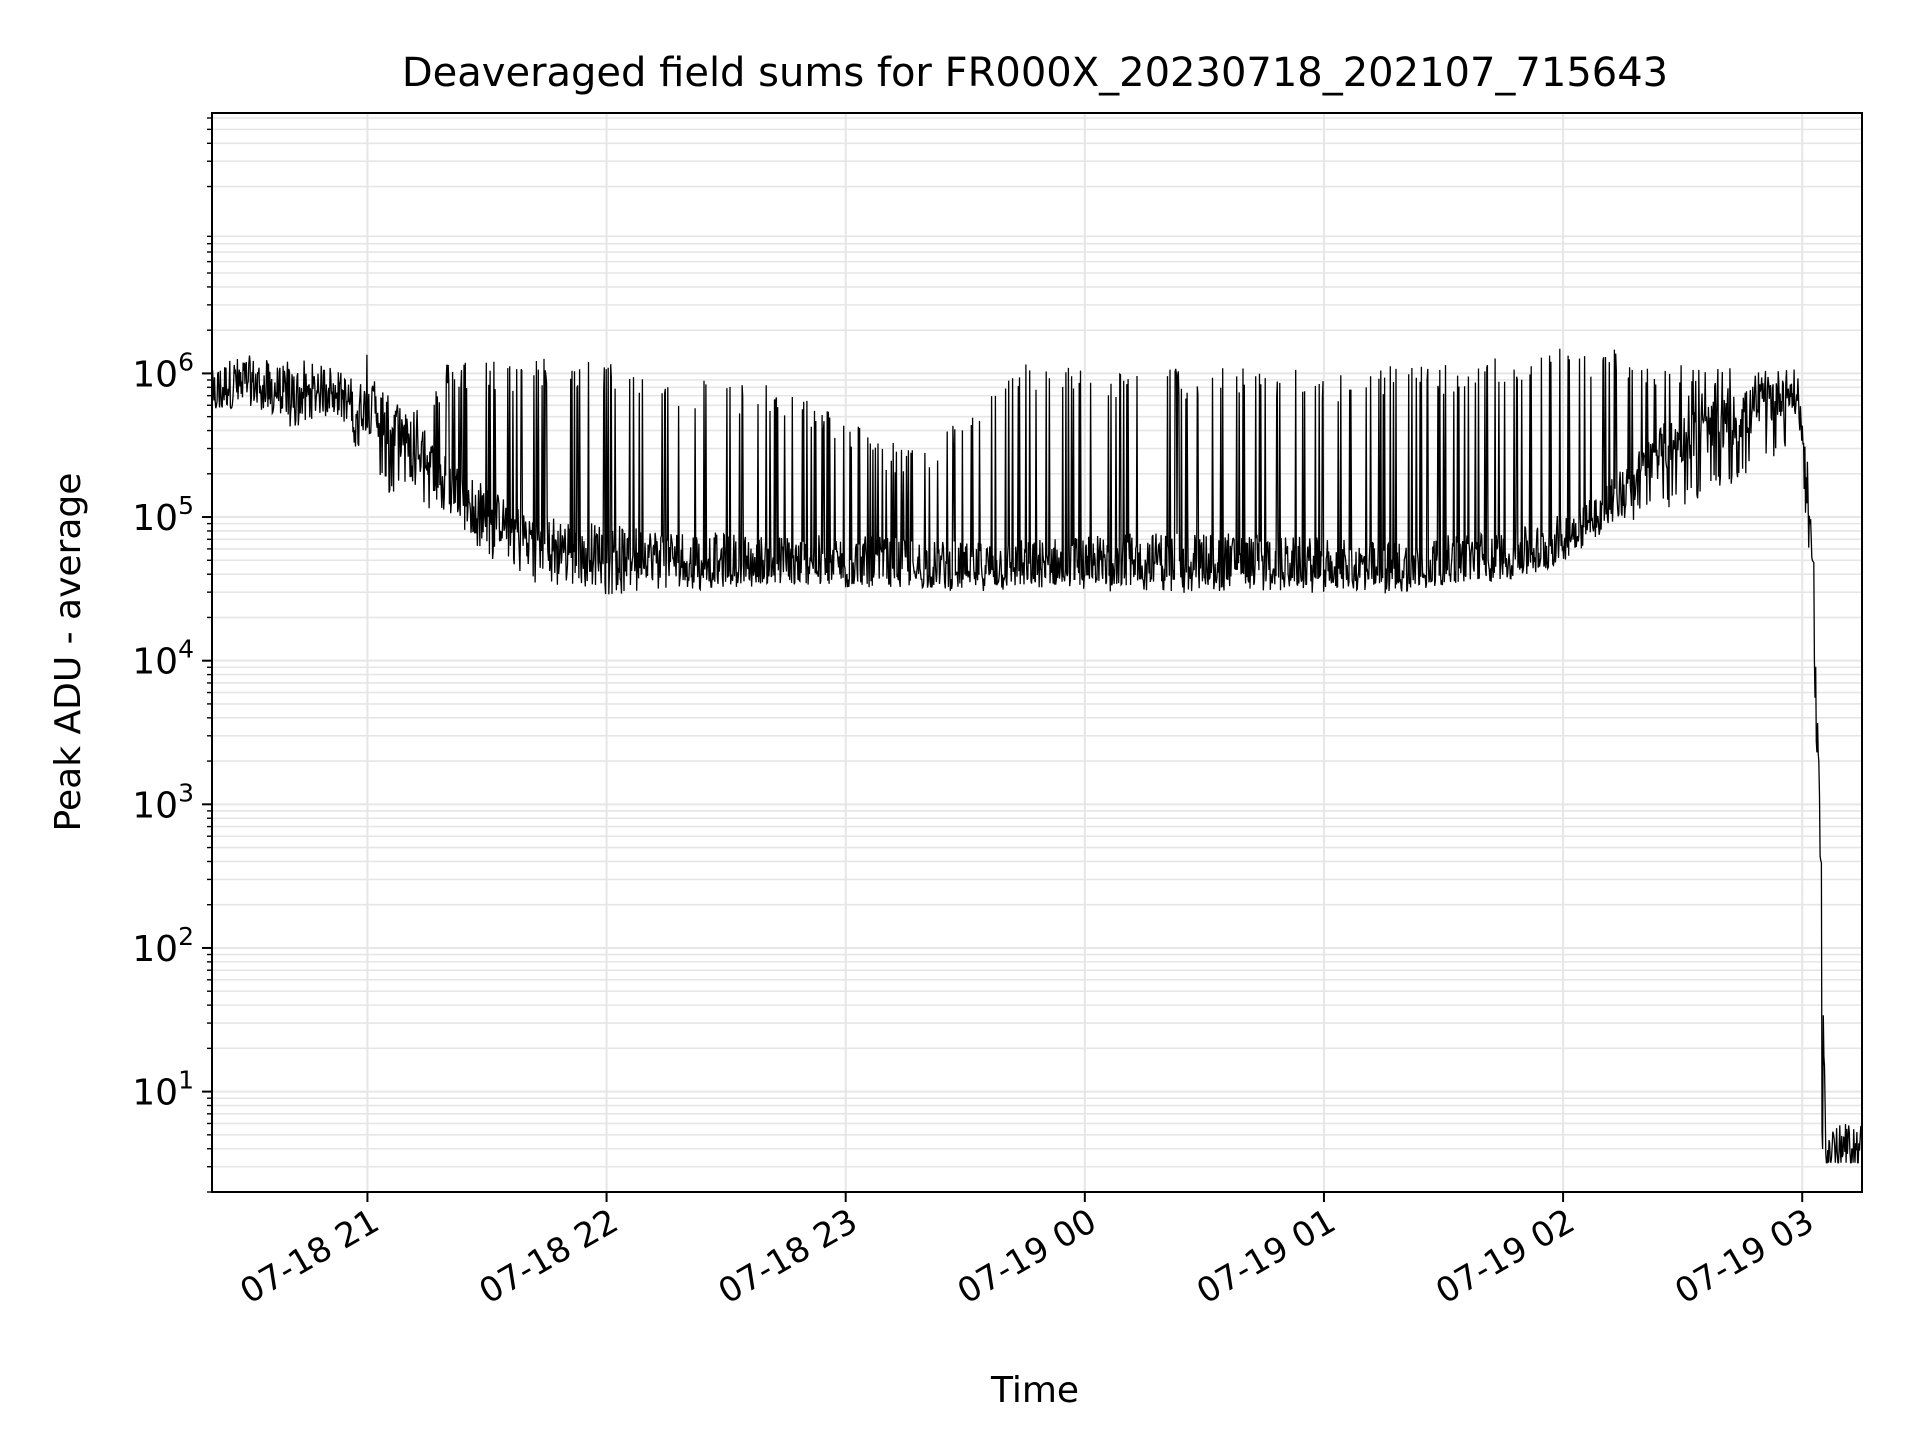  Describe the element at coordinates (163, 1090) in the screenshot. I see `y-tick-label: 10¹` at that location.